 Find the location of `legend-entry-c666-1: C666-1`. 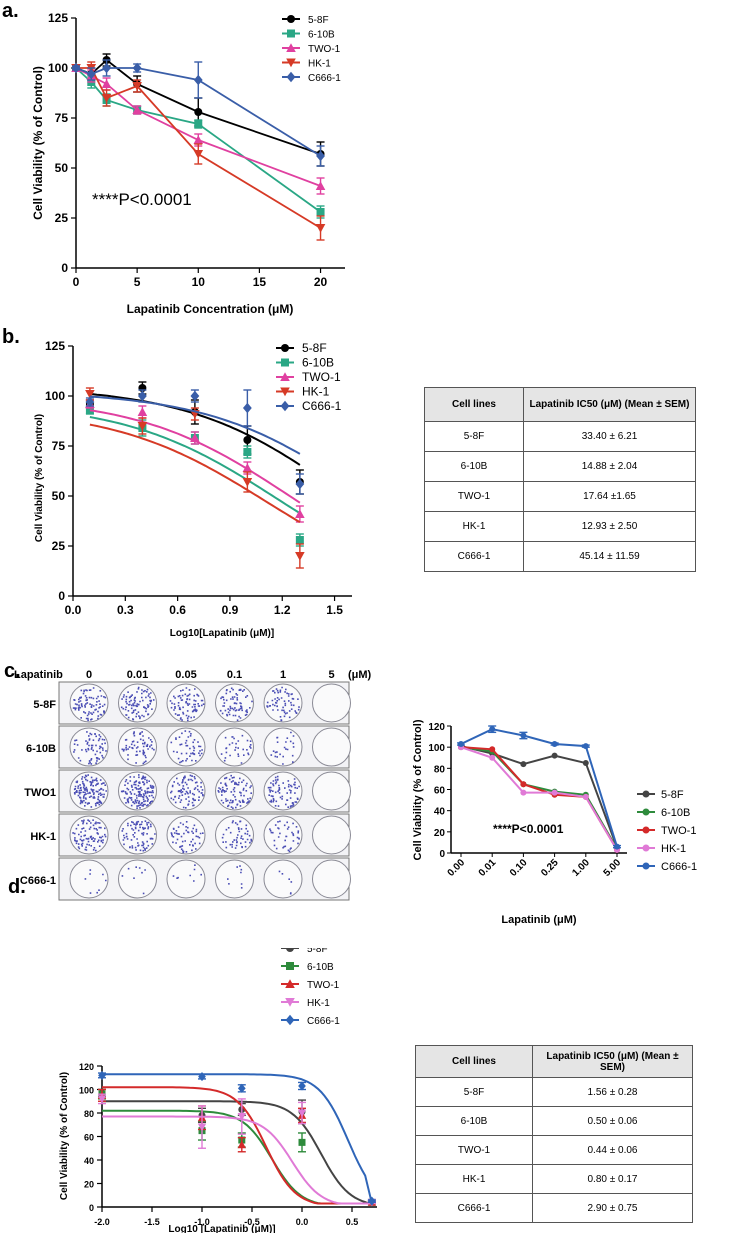

legend-entry-c666-1: C666-1 is located at coordinates (323, 1021).